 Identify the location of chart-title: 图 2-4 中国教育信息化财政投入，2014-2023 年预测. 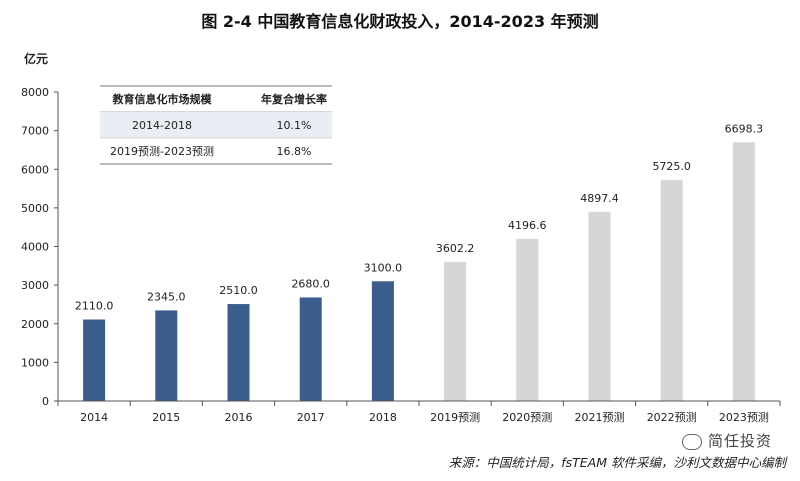
(400, 21).